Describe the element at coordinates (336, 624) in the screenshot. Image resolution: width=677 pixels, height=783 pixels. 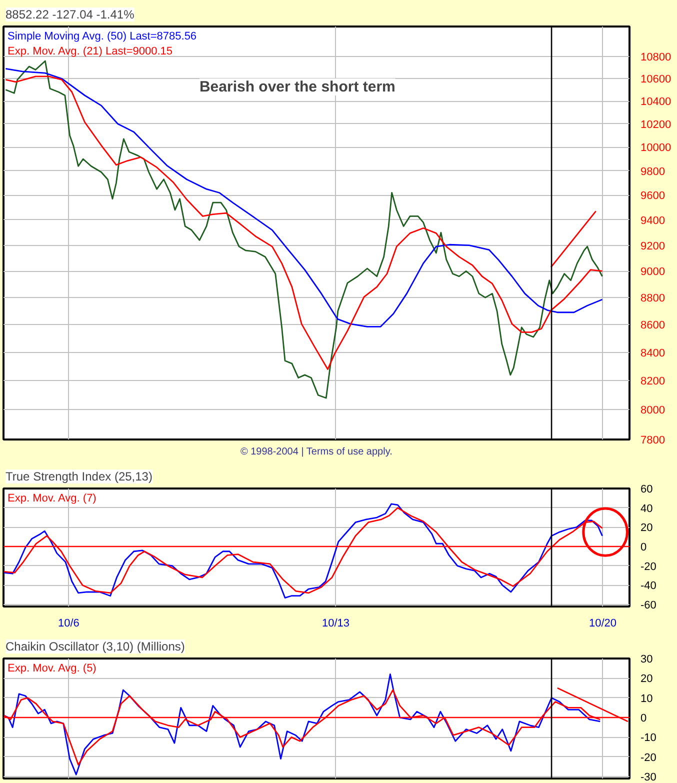
I see `x-tick-label: 10/13` at that location.